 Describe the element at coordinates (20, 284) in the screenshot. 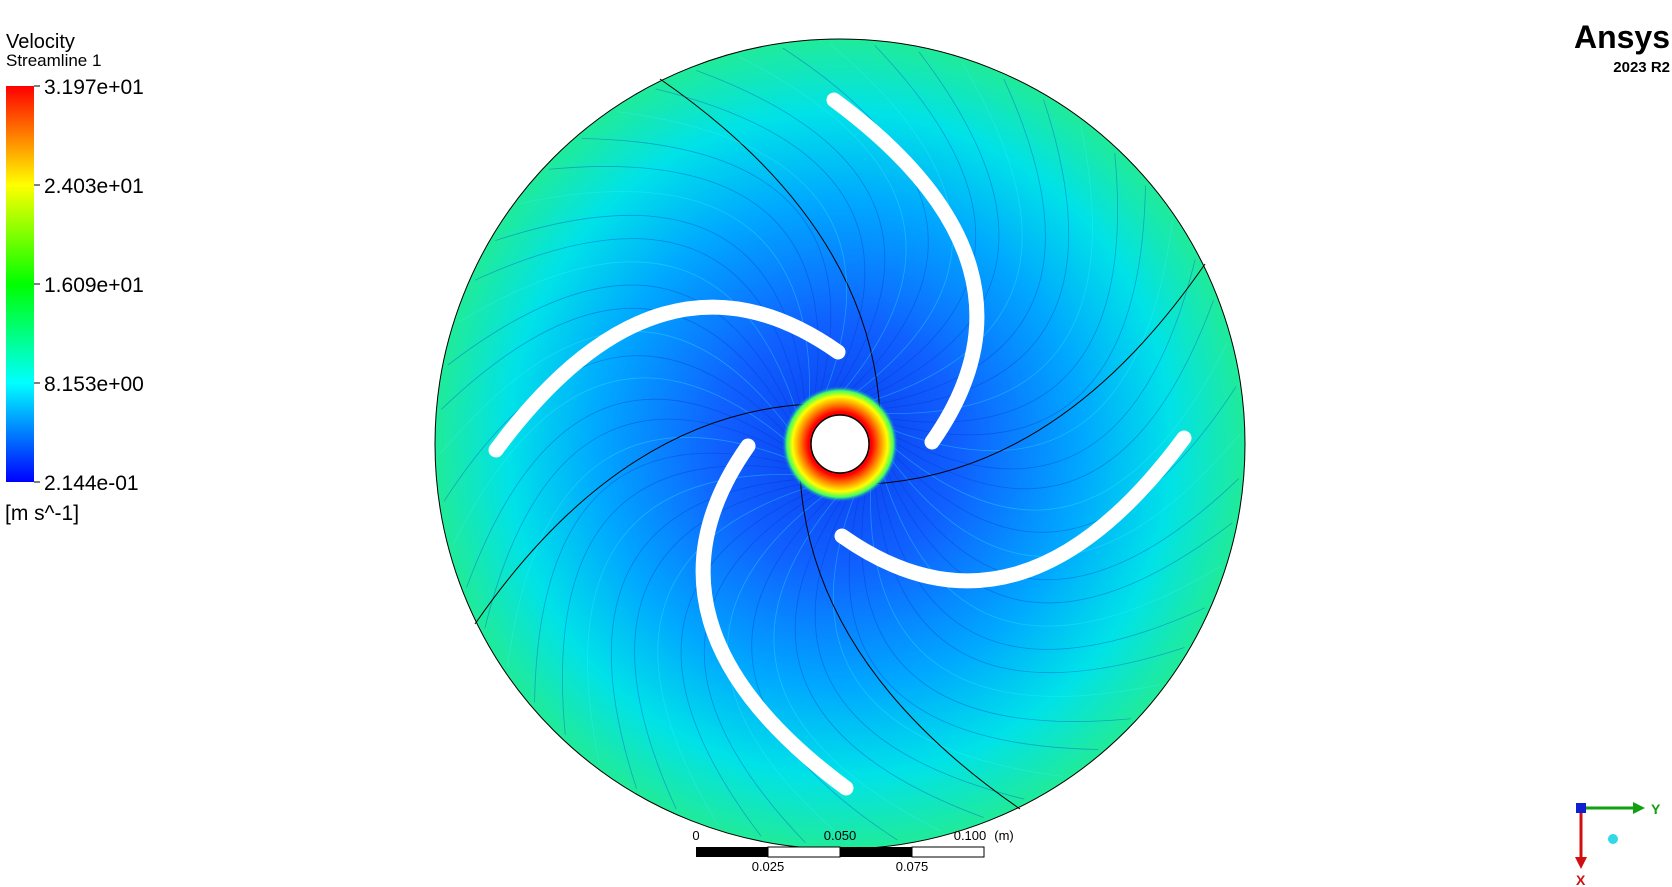

I see `color-bar` at that location.